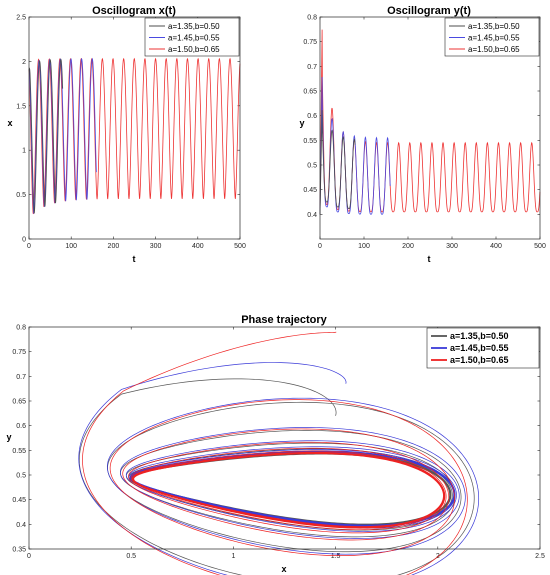 Image resolution: width=550 pixels, height=575 pixels. What do you see at coordinates (24, 62) in the screenshot?
I see `y-tick-label: 2` at bounding box center [24, 62].